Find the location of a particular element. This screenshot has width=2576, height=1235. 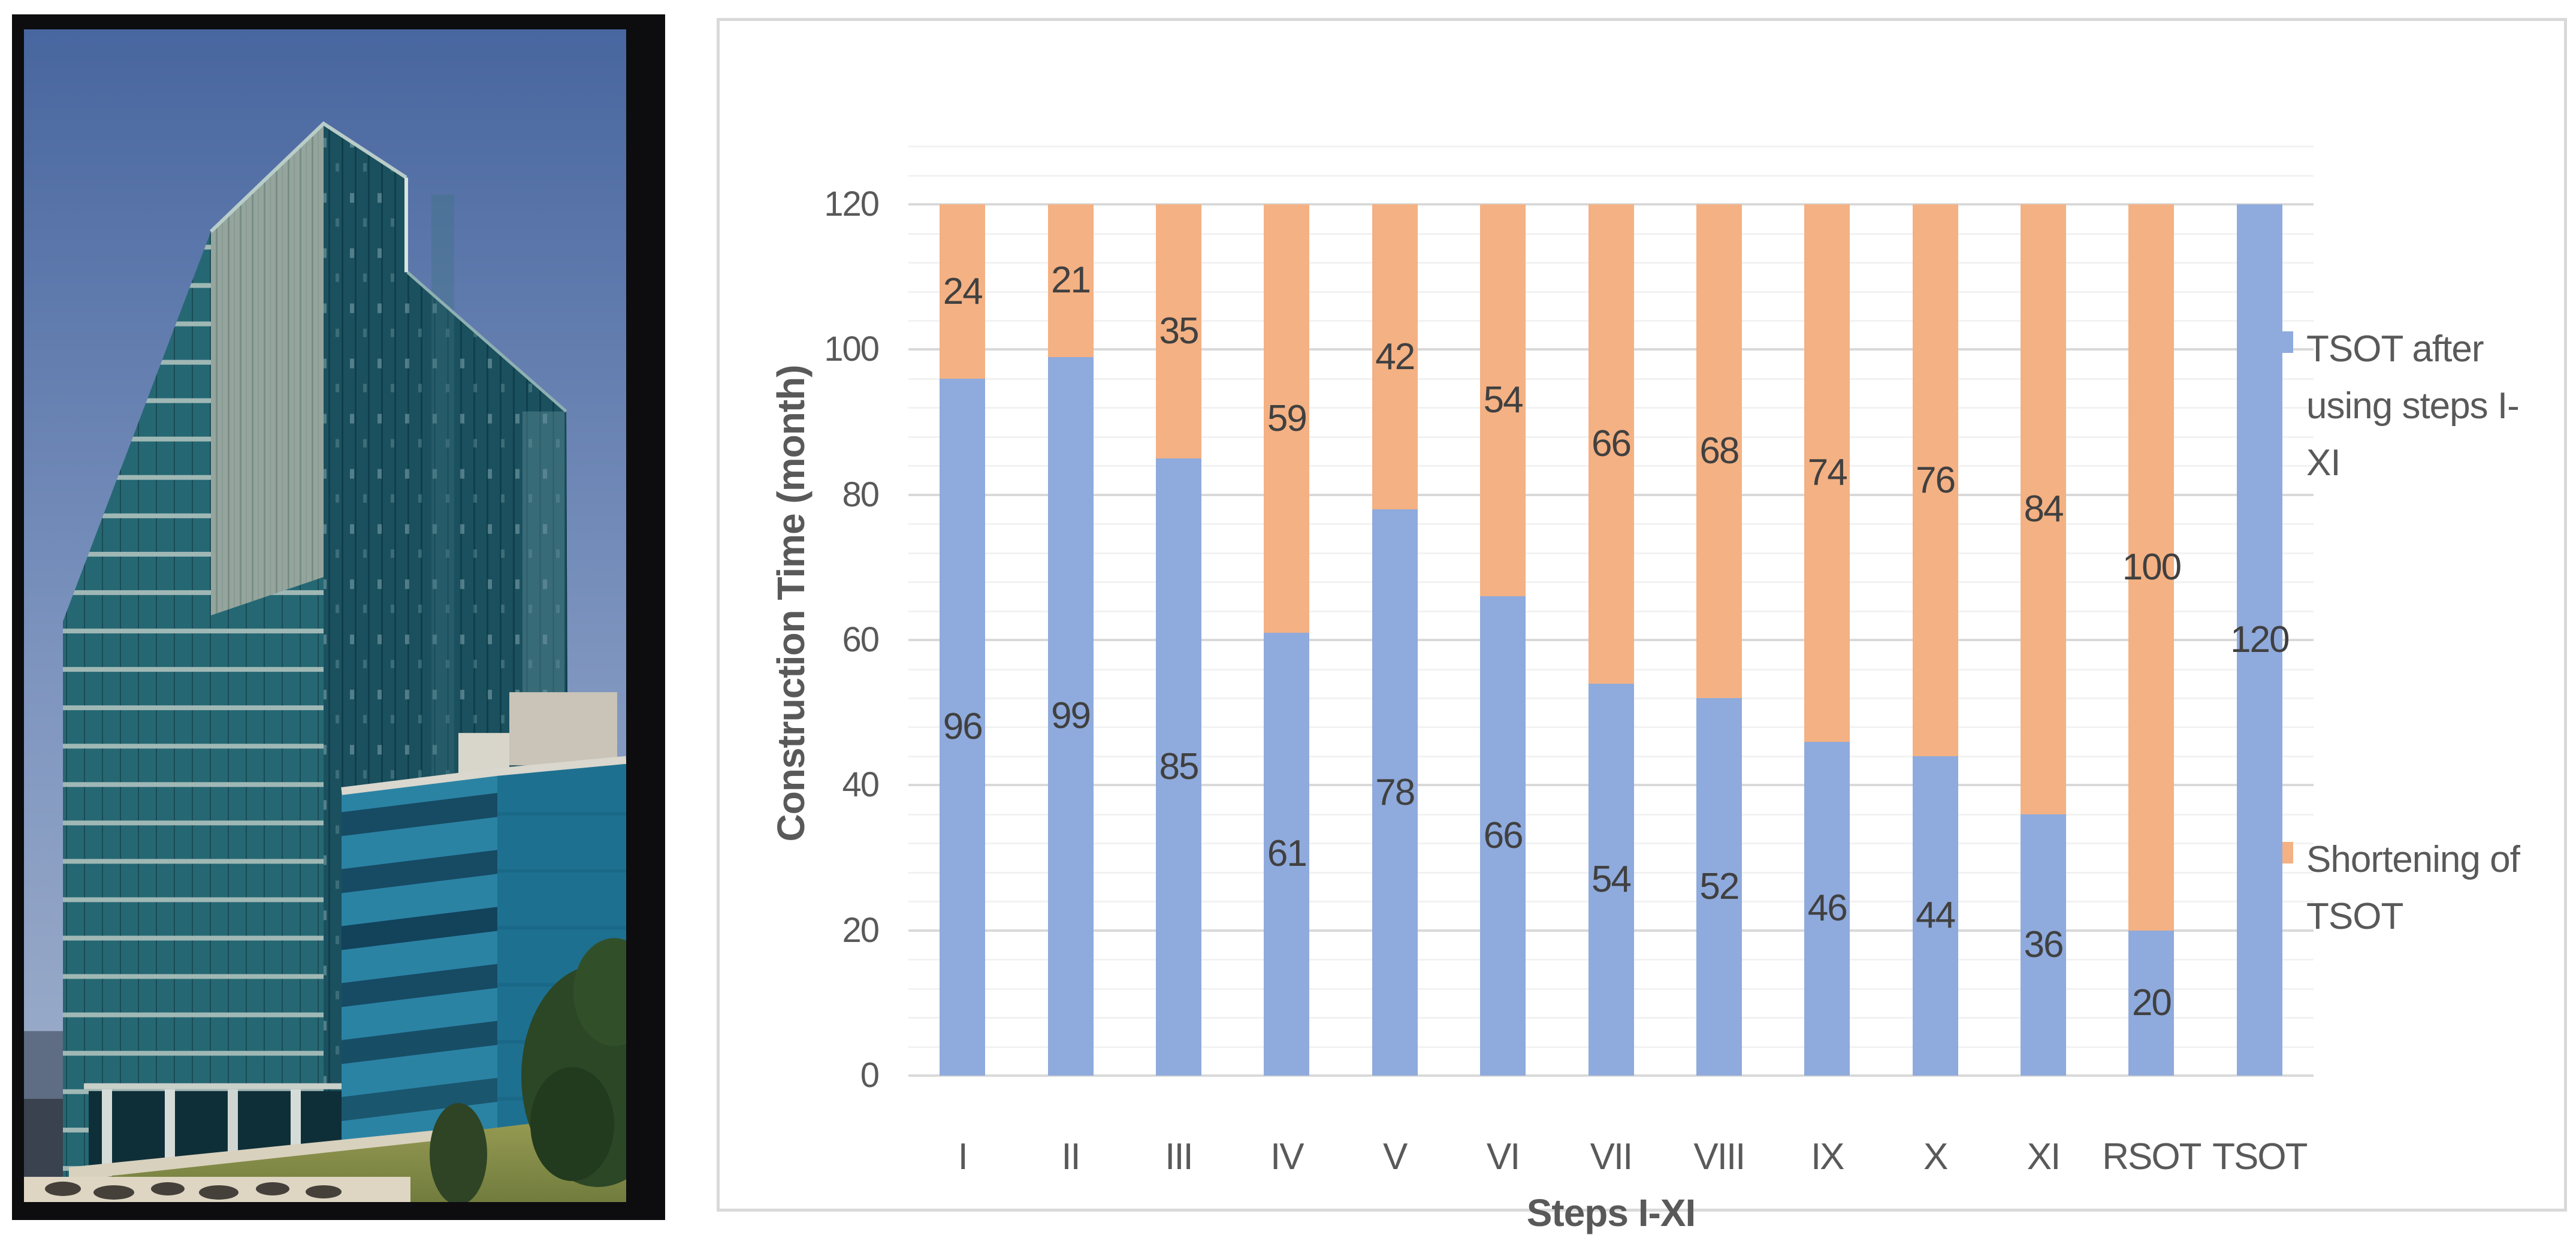

bar-III-shortening is located at coordinates (1178, 332).